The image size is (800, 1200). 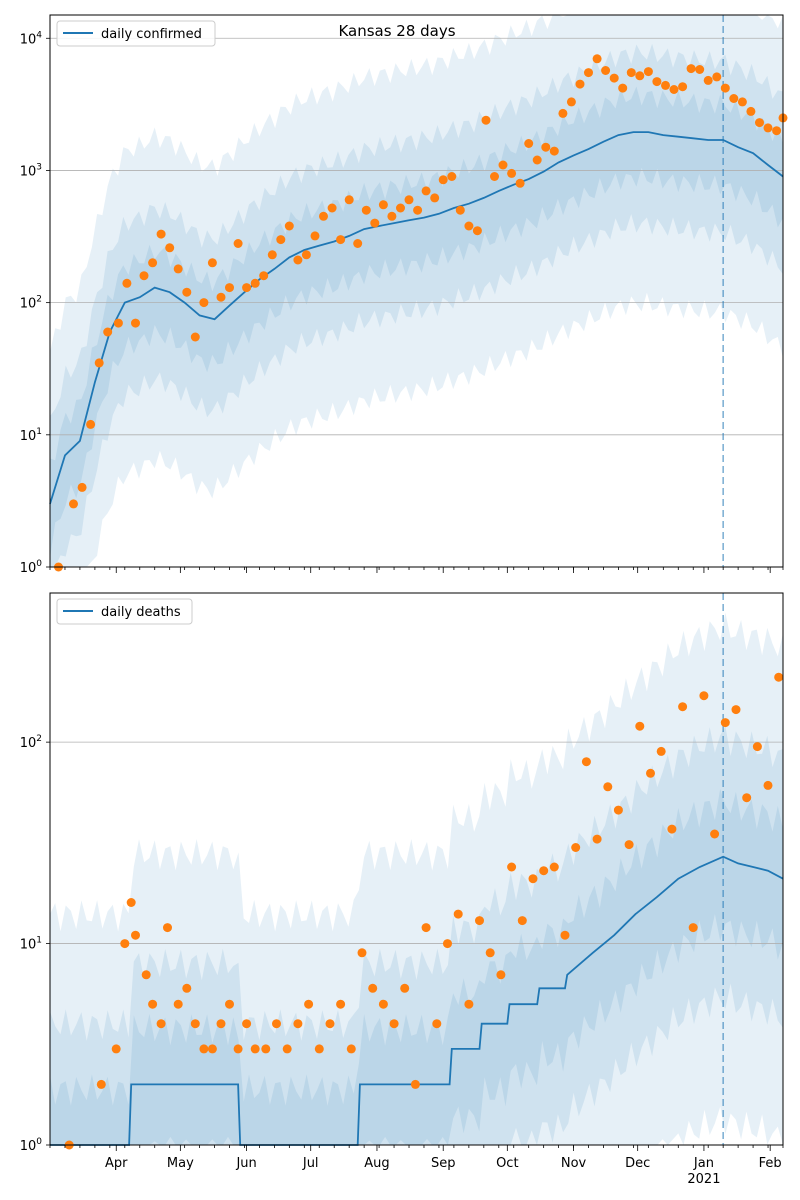 I want to click on x-tick-year-label: 2021, so click(x=703, y=1179).